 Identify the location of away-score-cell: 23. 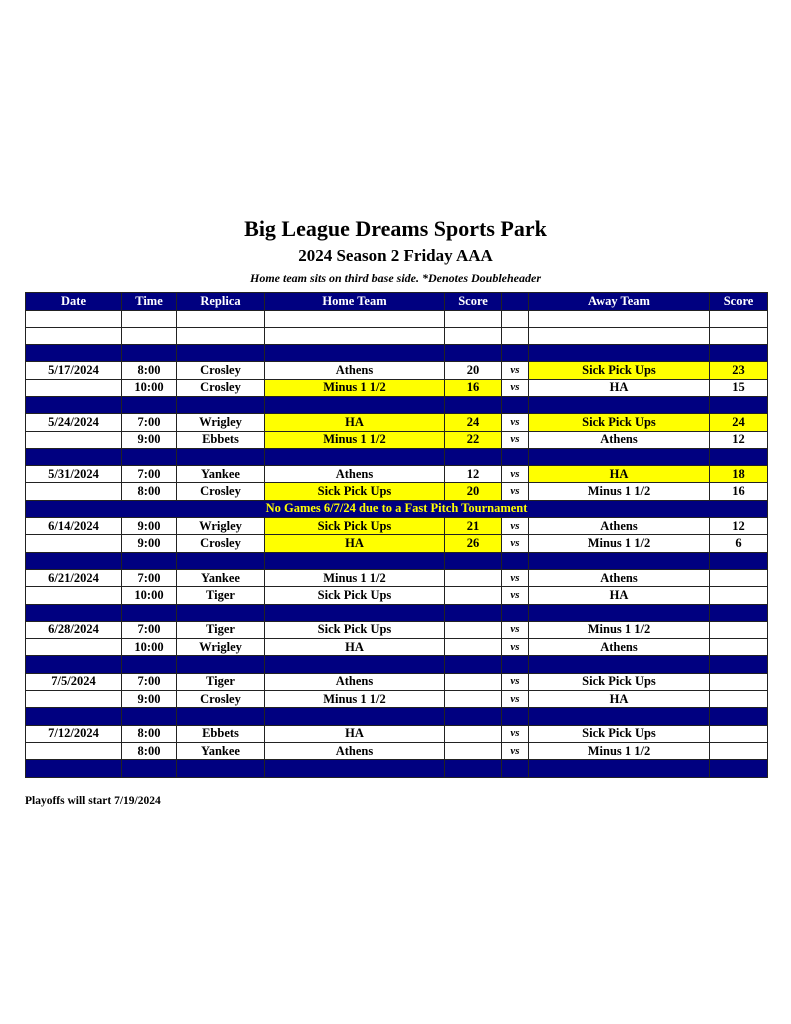
(738, 370).